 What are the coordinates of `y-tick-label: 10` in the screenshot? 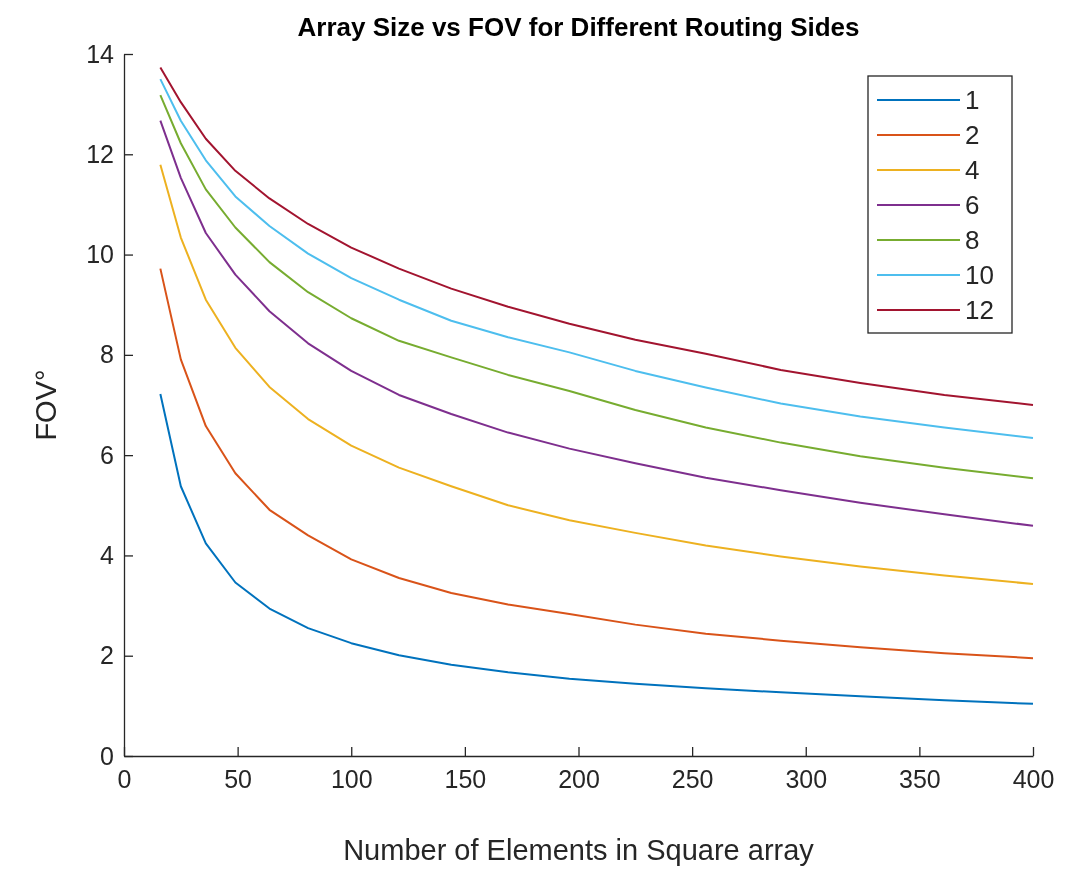 It's located at (100, 254).